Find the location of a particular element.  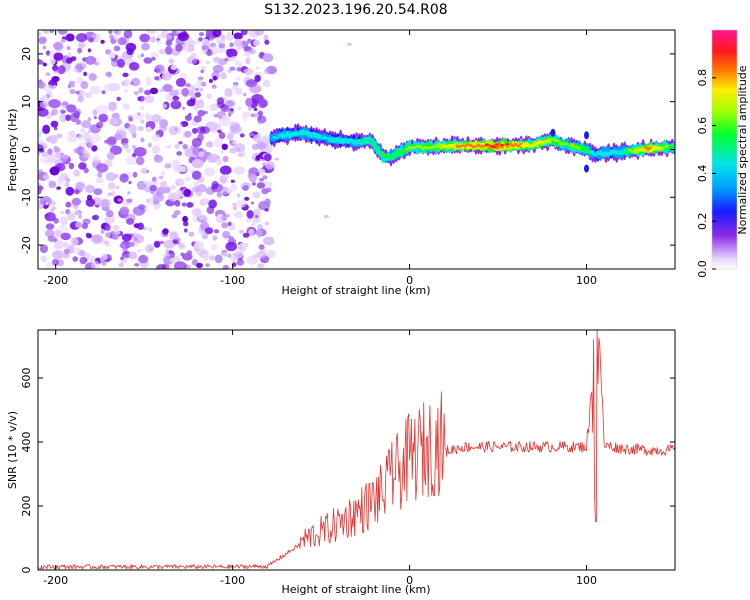

y-tick-label: -10 is located at coordinates (26, 197).